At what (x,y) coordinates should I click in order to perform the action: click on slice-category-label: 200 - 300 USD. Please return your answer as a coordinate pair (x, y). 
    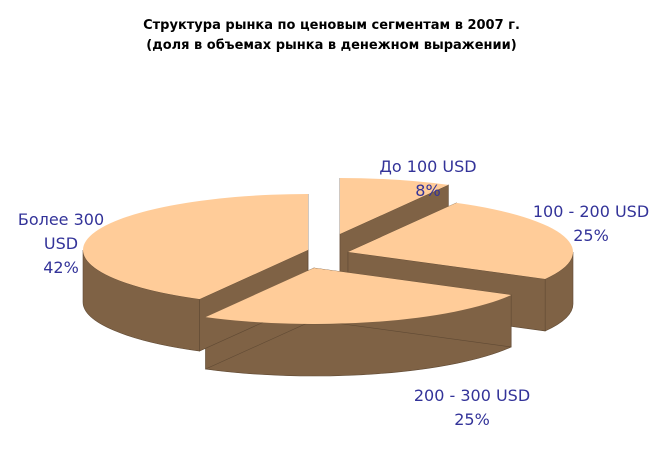
    Looking at the image, I should click on (472, 395).